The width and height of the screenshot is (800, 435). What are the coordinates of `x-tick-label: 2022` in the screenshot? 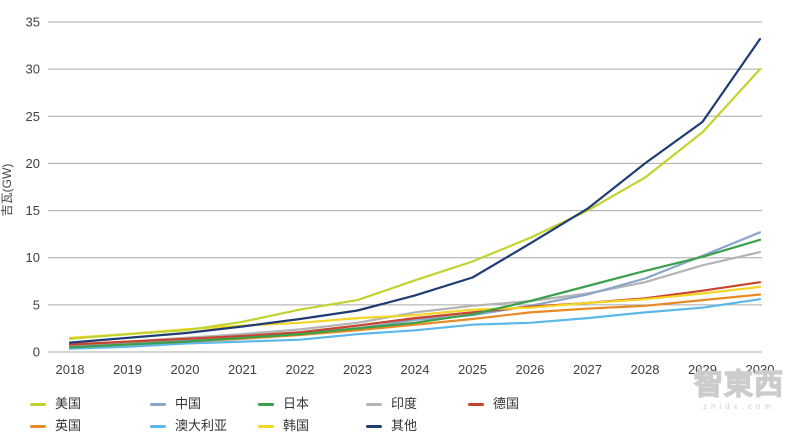 It's located at (300, 369).